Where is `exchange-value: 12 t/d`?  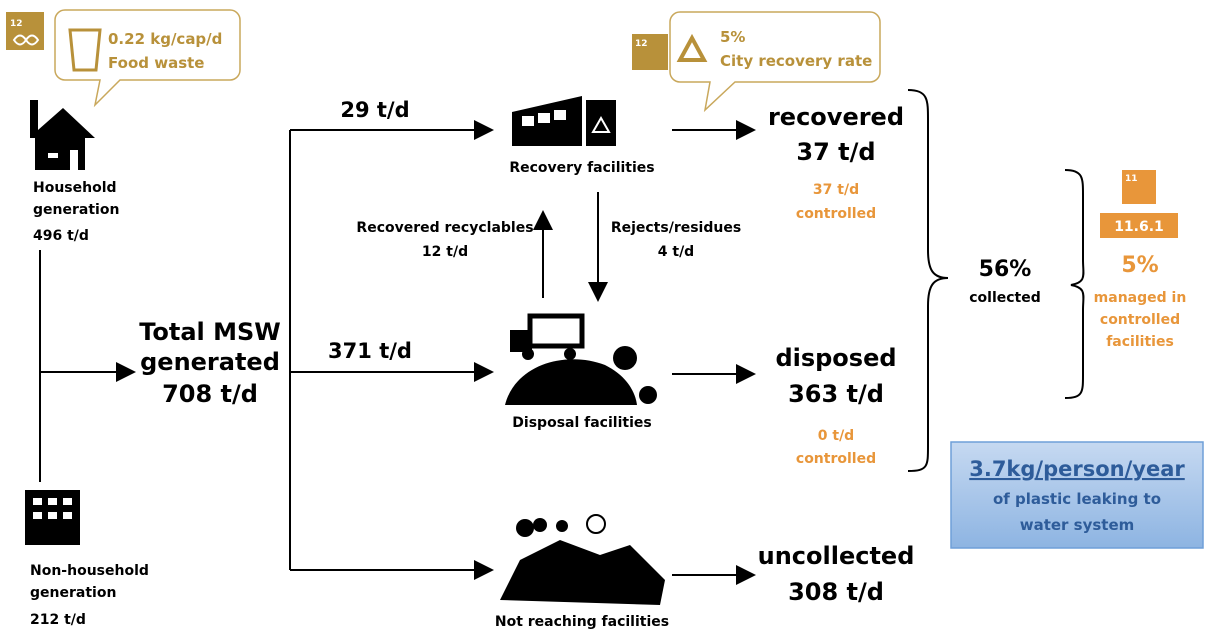
exchange-value: 12 t/d is located at coordinates (445, 252).